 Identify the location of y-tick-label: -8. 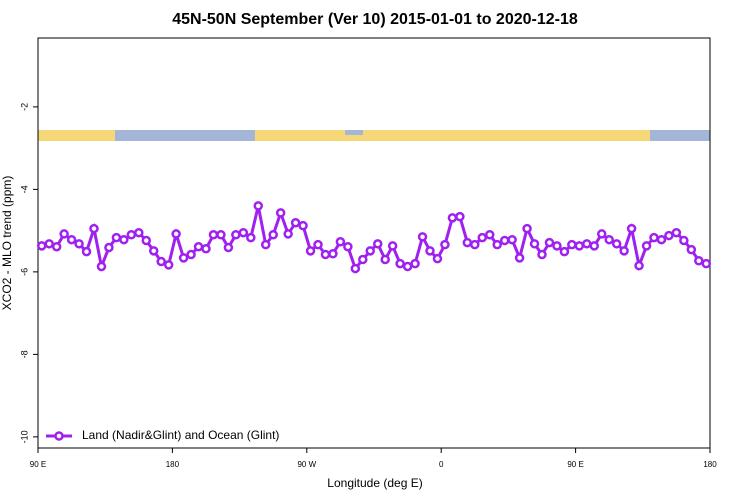
(24, 354).